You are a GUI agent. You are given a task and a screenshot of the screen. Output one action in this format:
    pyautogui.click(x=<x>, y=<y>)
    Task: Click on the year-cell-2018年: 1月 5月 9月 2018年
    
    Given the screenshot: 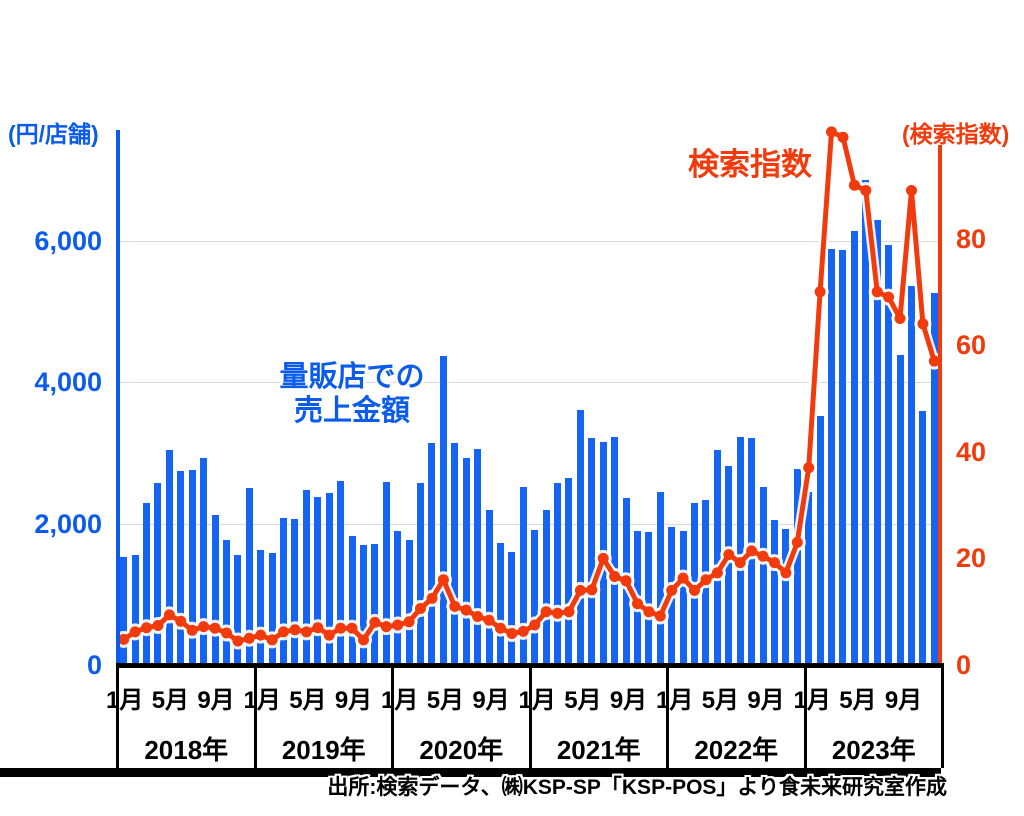 What is the action you would take?
    pyautogui.click(x=181, y=718)
    